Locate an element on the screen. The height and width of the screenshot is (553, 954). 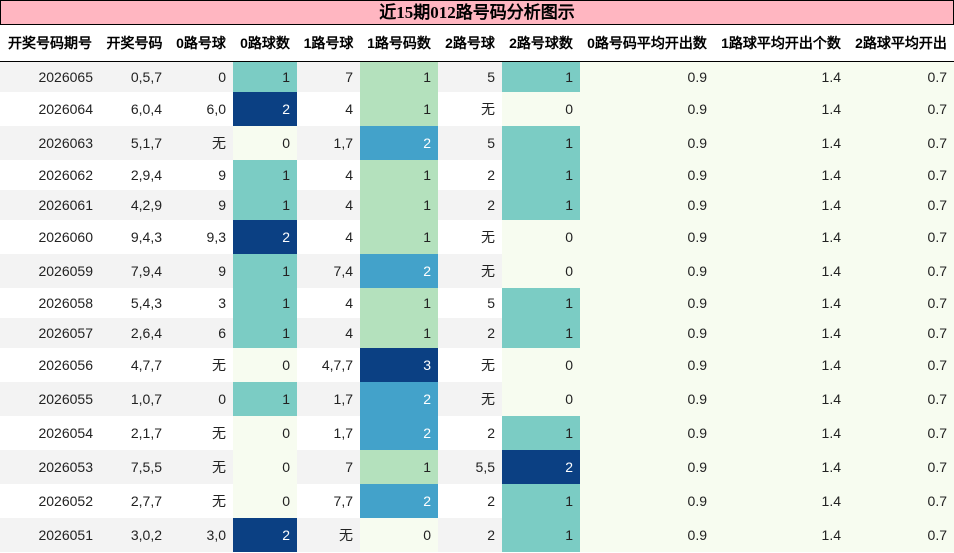
table-cell: 2026058 is located at coordinates (50, 302).